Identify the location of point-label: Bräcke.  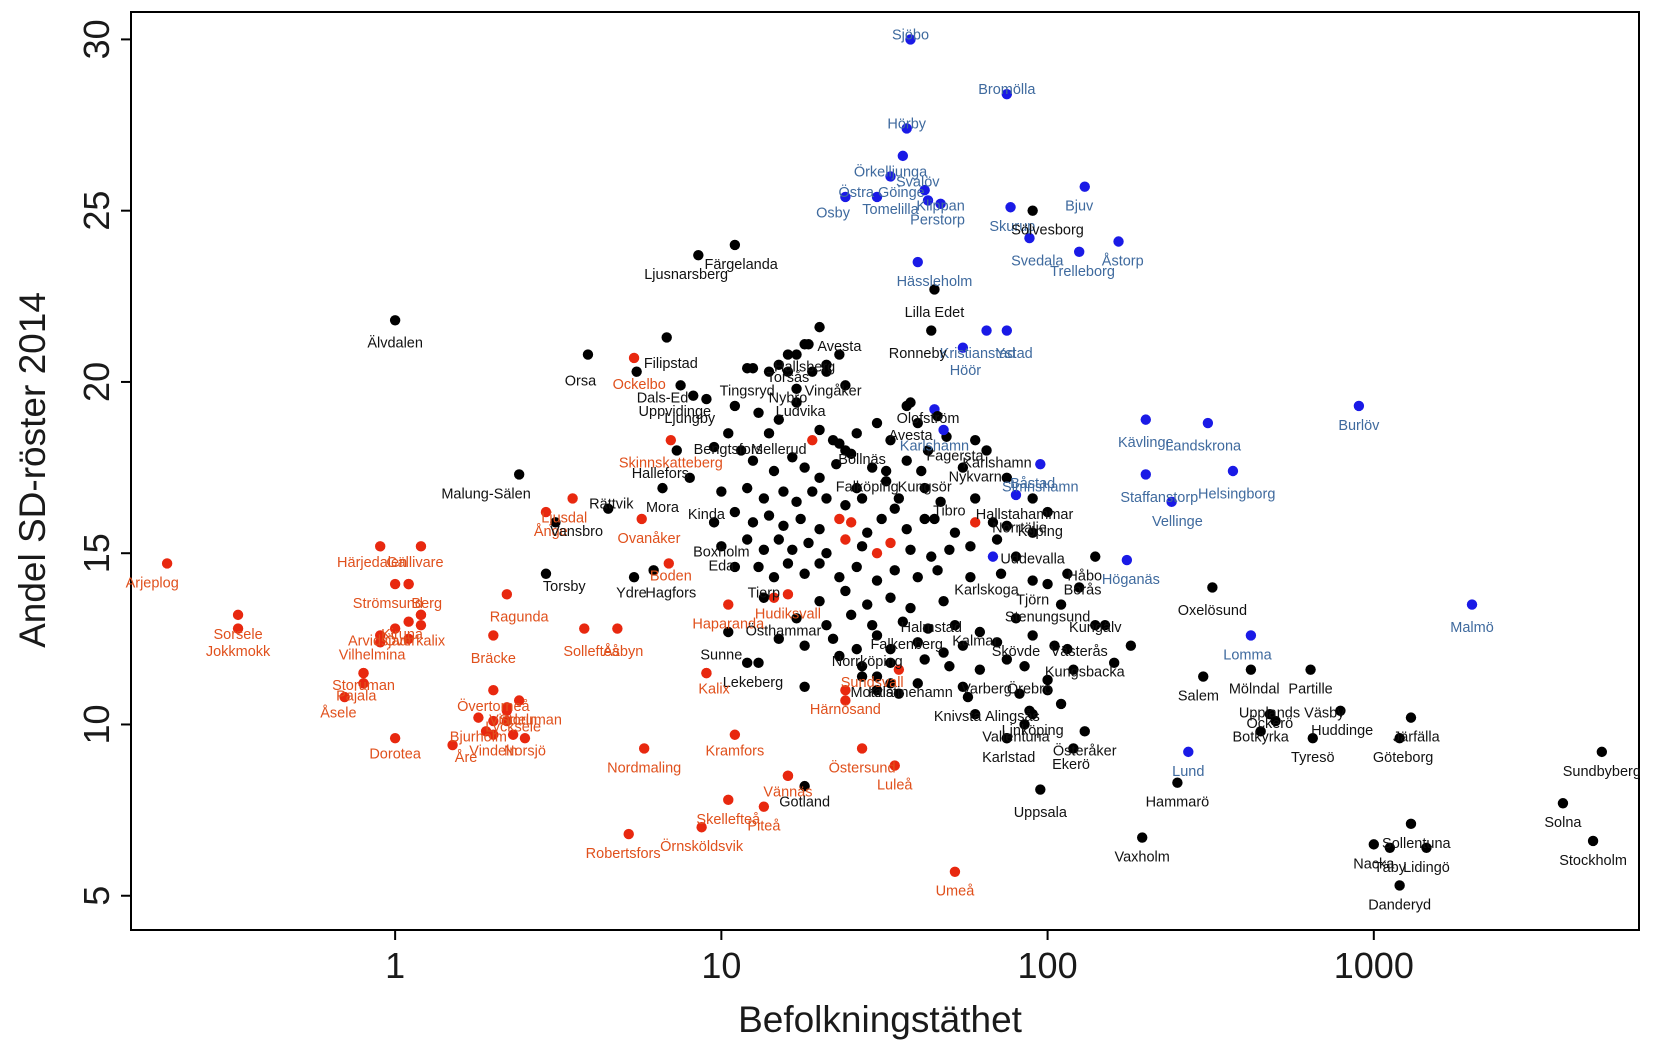
(493, 659).